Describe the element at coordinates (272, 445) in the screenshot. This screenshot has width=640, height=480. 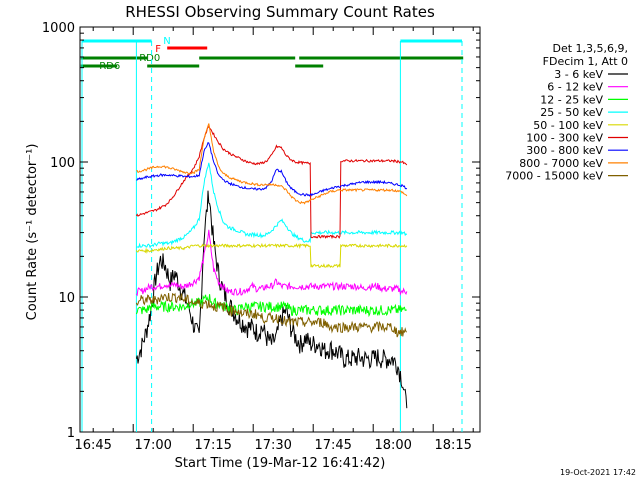
I see `x-tick-label: 17:30` at that location.